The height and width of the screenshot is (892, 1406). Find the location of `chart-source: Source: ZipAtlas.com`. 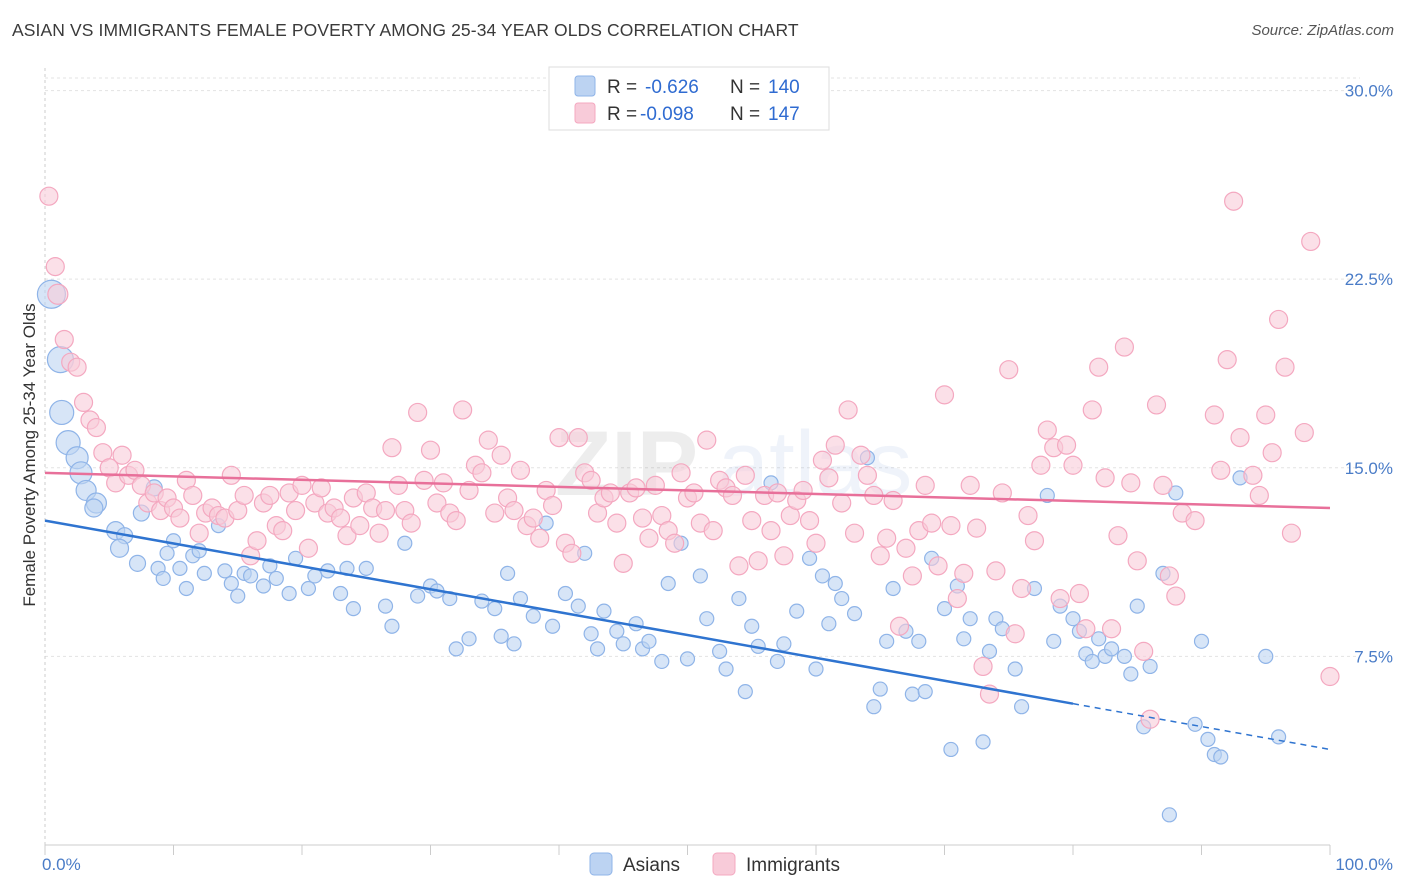

chart-source: Source: ZipAtlas.com is located at coordinates (1322, 30).